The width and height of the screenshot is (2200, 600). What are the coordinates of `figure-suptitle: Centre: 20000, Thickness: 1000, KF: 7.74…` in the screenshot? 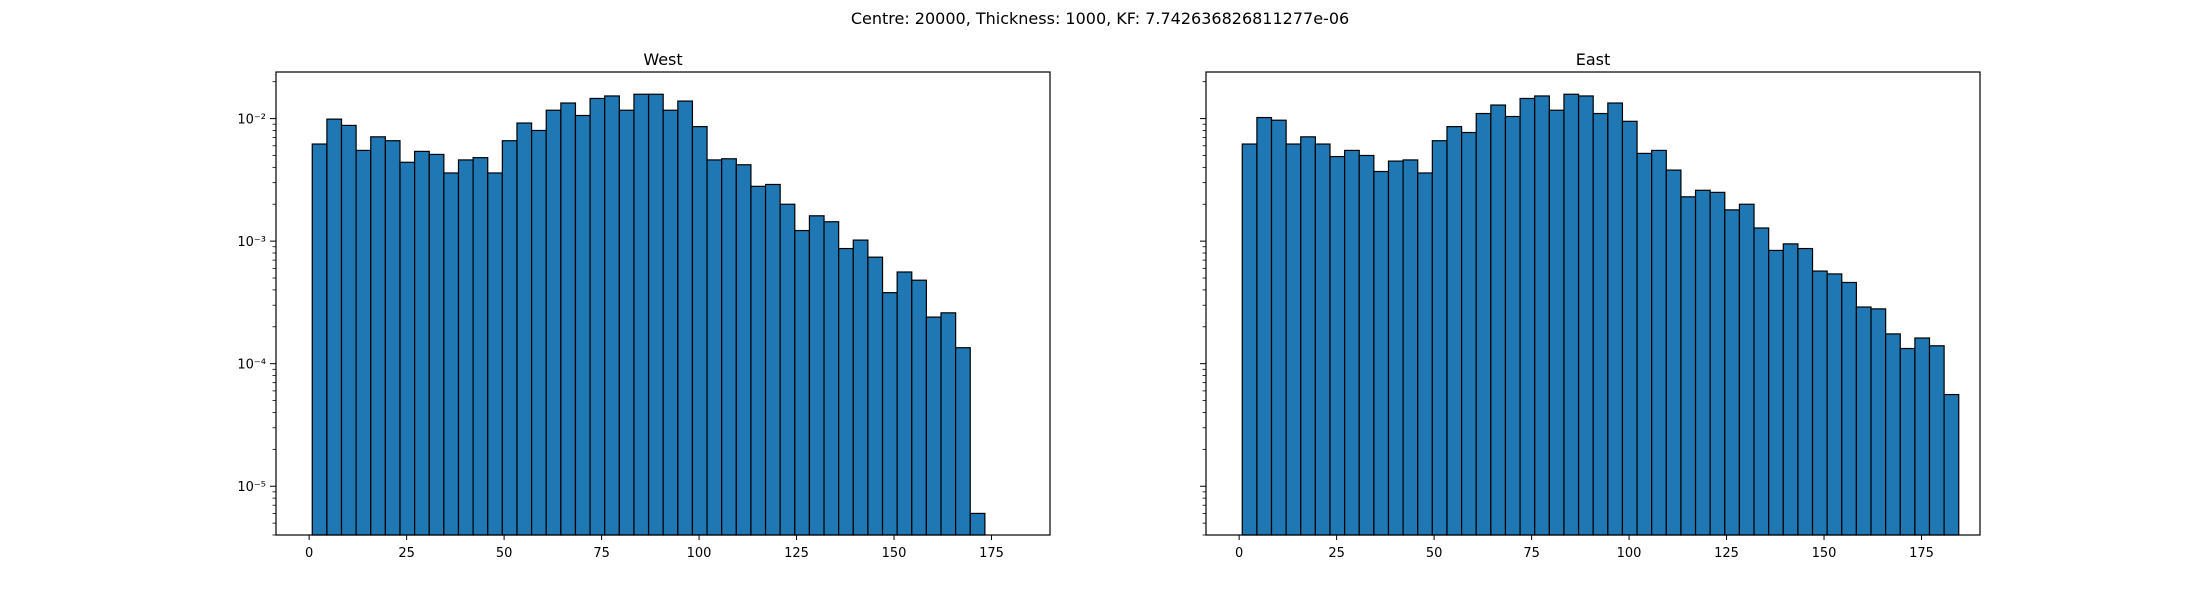 It's located at (1100, 18).